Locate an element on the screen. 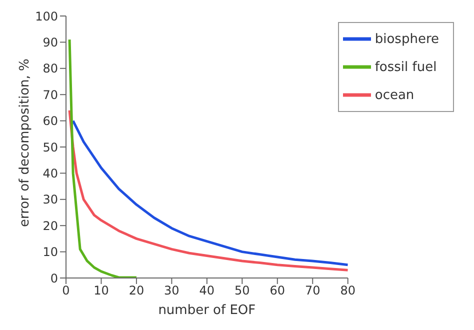 This screenshot has width=474, height=330. x-tick-label: 60 is located at coordinates (278, 291).